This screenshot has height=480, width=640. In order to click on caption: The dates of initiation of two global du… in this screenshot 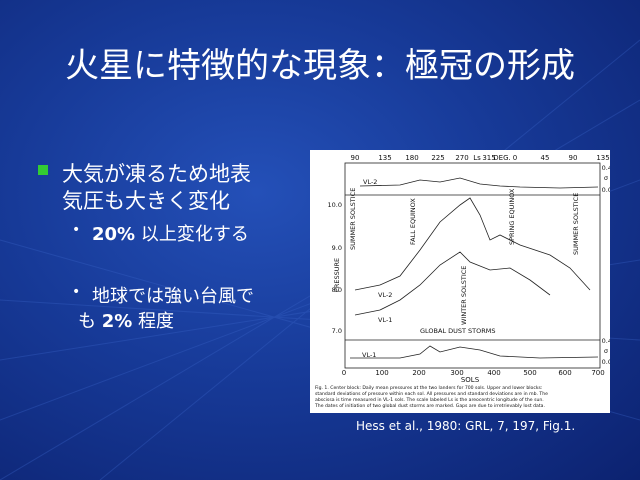, I will do `click(429, 406)`.